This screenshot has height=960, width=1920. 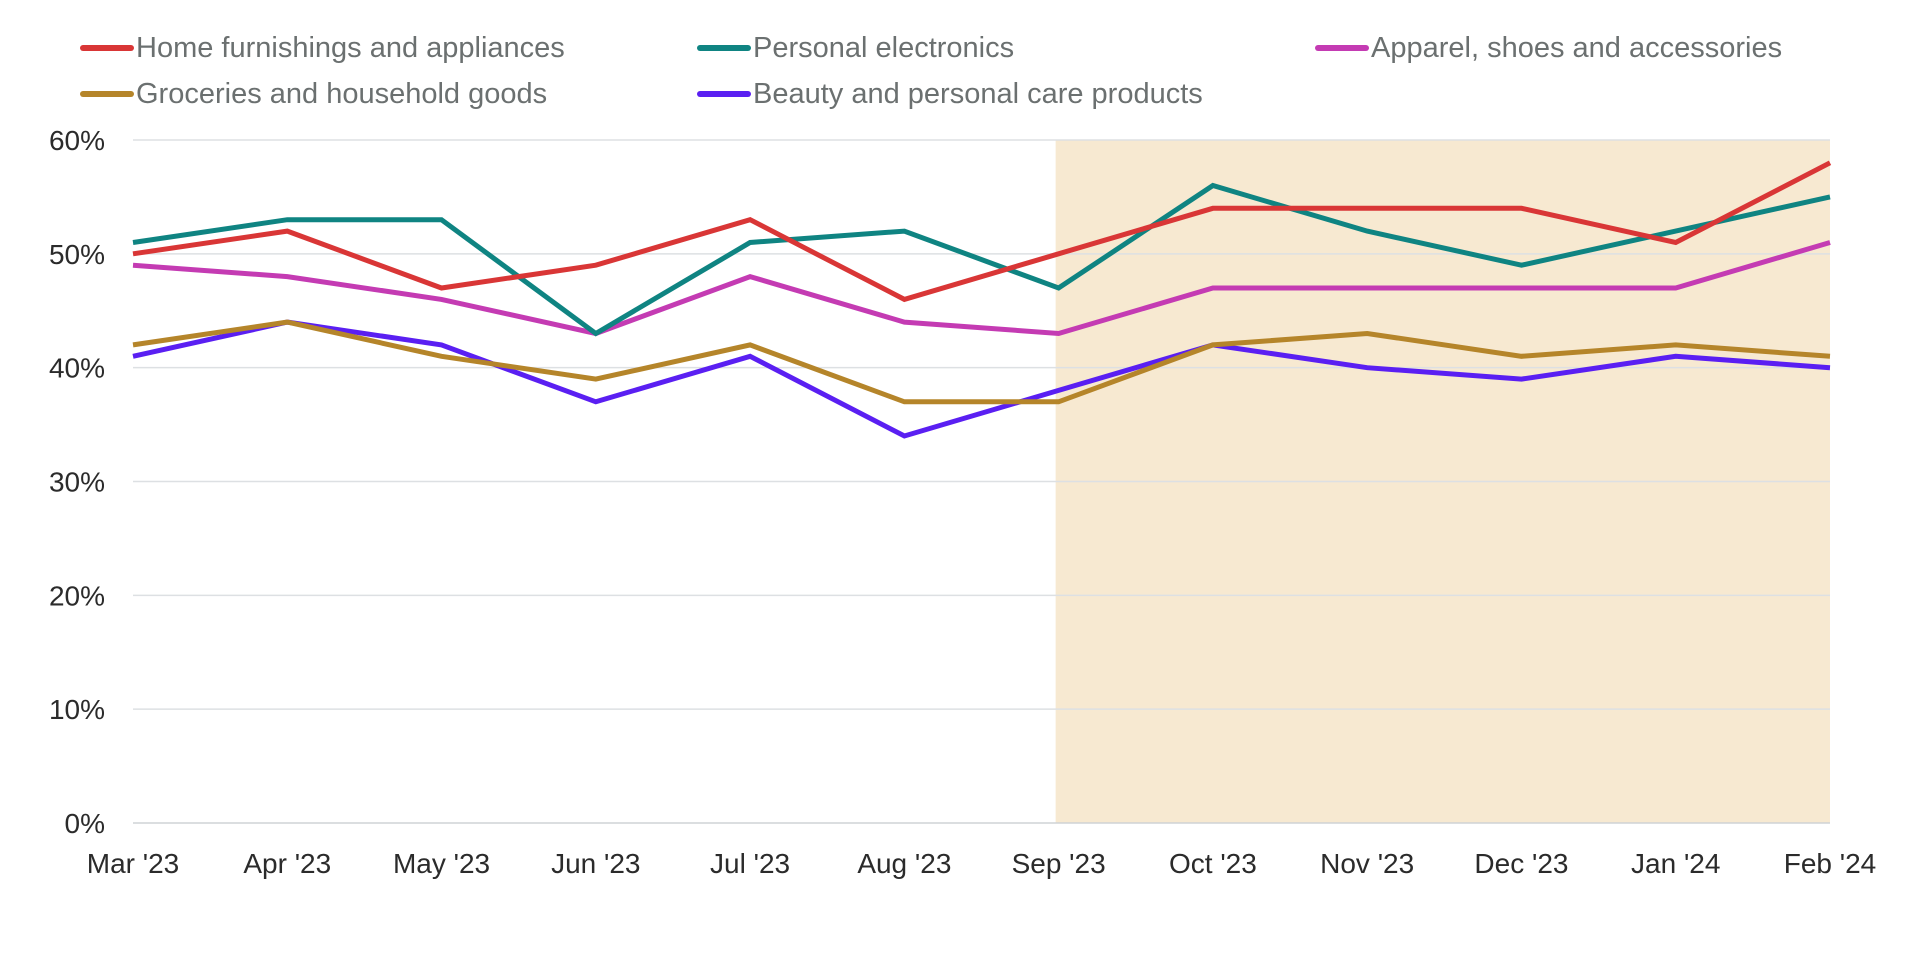 I want to click on series-line-home-furnishings-and-appliances, so click(x=982, y=231).